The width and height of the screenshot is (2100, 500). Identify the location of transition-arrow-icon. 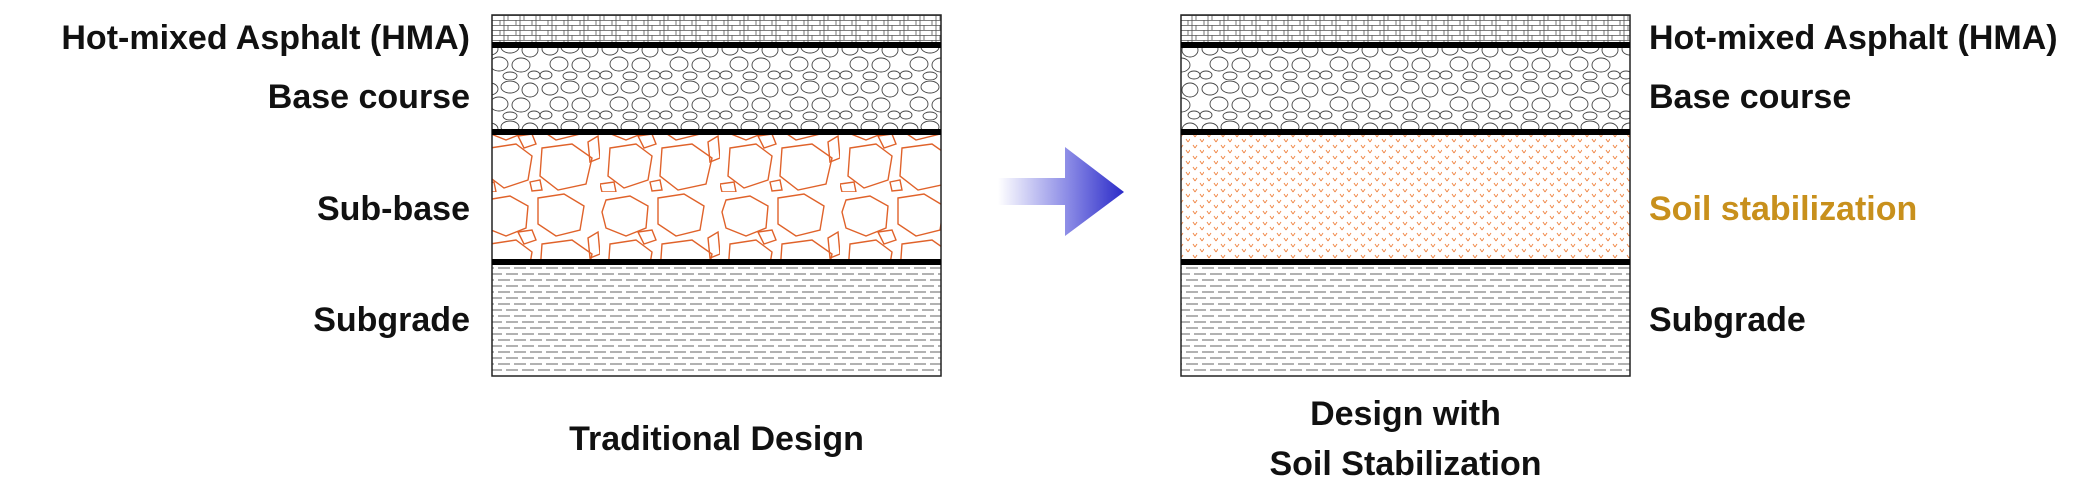
(1061, 191).